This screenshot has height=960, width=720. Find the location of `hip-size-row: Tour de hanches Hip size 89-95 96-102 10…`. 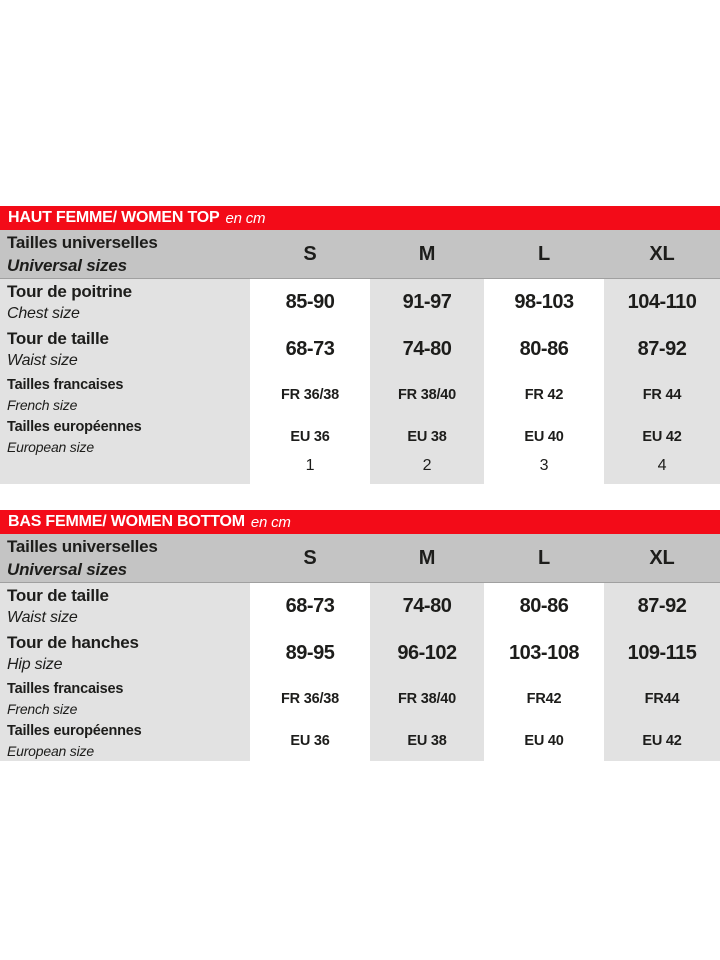

hip-size-row: Tour de hanches Hip size 89-95 96-102 10… is located at coordinates (360, 653).